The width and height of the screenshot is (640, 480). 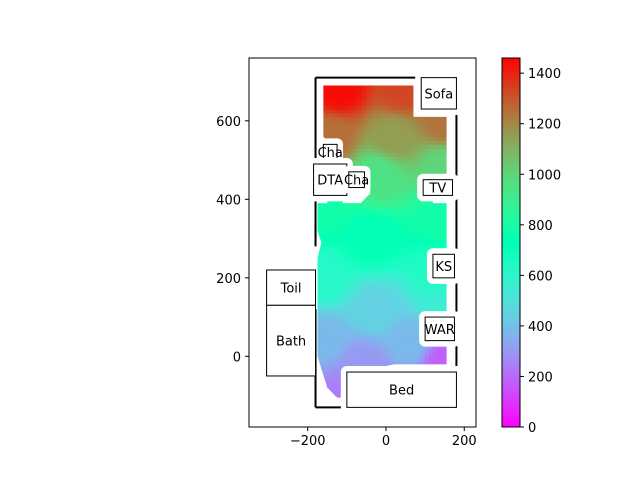 I want to click on furniture-box, so click(x=401, y=389).